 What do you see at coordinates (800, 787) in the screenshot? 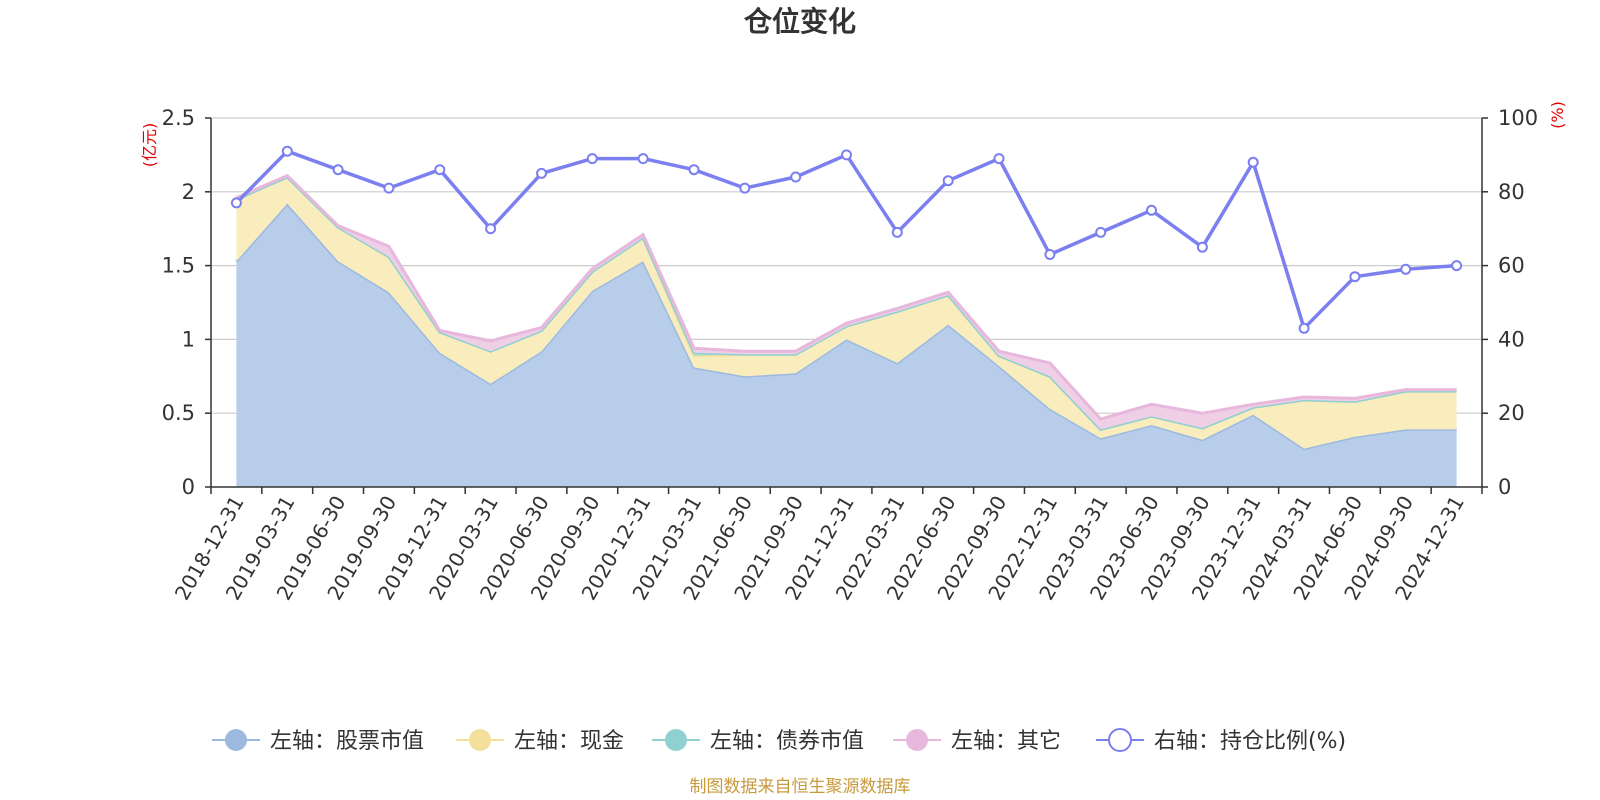
I see `data-source-note: 制图数据来自恒生聚源数据库` at bounding box center [800, 787].